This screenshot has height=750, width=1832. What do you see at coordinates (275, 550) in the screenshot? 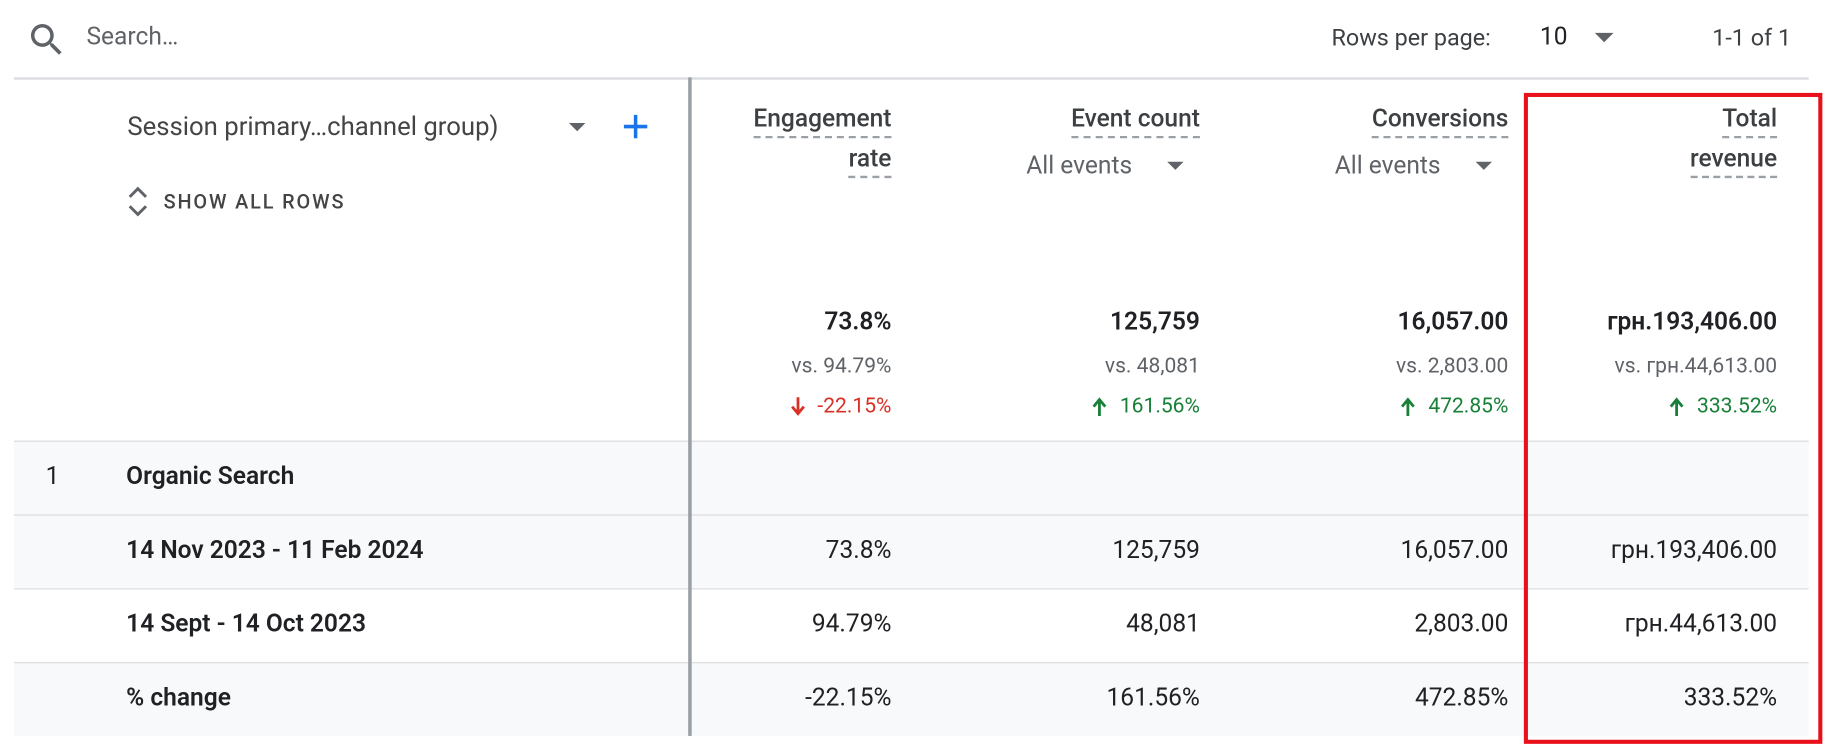
I see `row-label: 14 Nov 2023 - 11 Feb 2024` at bounding box center [275, 550].